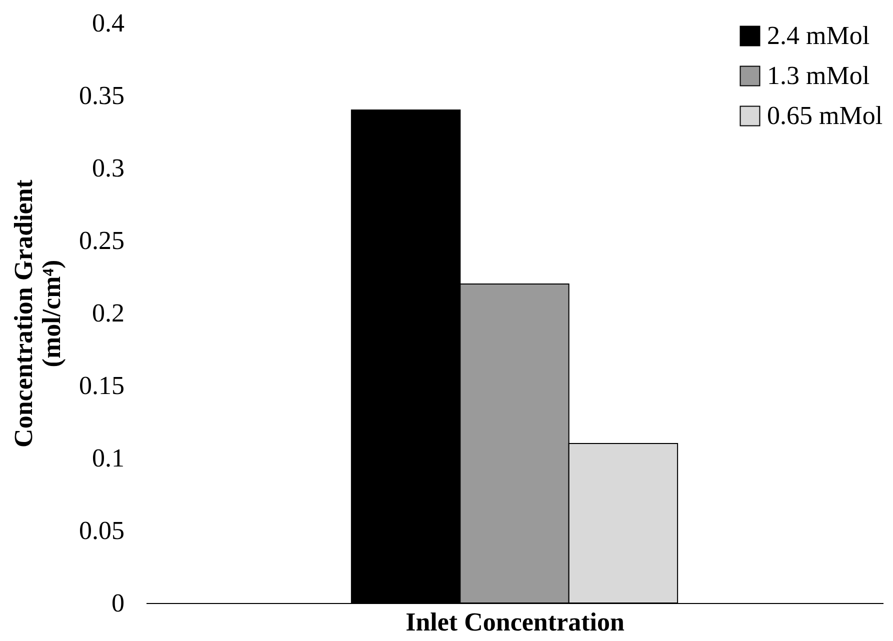 This screenshot has width=893, height=641. What do you see at coordinates (101, 530) in the screenshot?
I see `y-tick-label: 0.05` at bounding box center [101, 530].